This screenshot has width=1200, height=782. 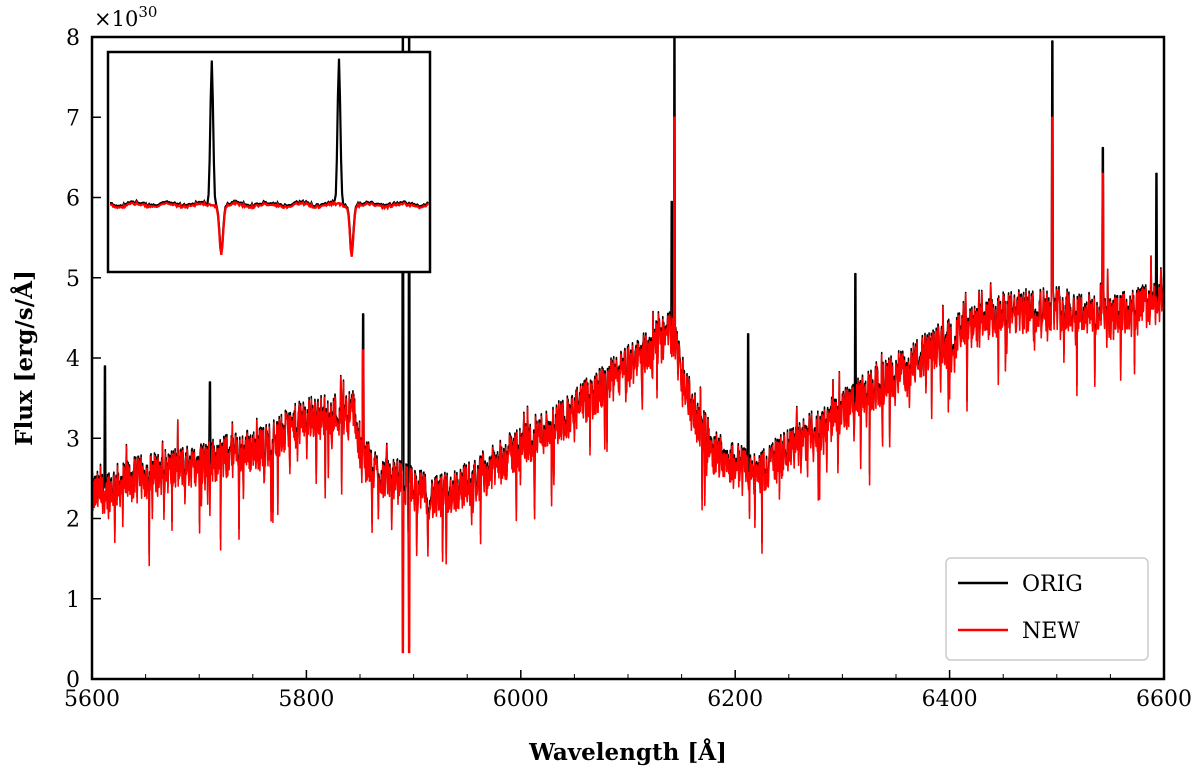 What do you see at coordinates (73, 279) in the screenshot?
I see `y-tick-label: 5` at bounding box center [73, 279].